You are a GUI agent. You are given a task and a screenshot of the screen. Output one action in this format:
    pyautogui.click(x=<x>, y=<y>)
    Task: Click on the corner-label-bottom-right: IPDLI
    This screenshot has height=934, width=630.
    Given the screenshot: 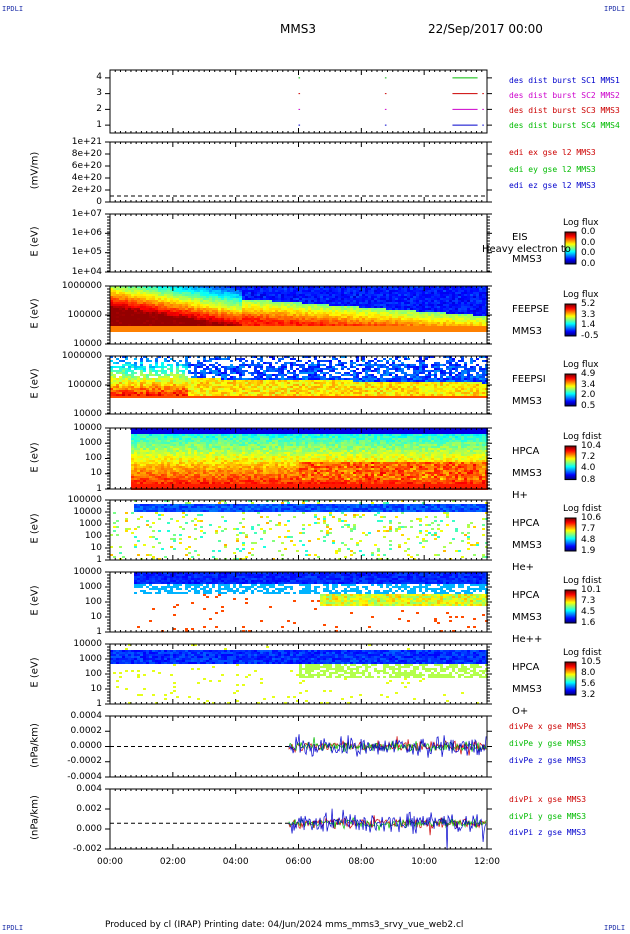 What is the action you would take?
    pyautogui.click(x=615, y=928)
    